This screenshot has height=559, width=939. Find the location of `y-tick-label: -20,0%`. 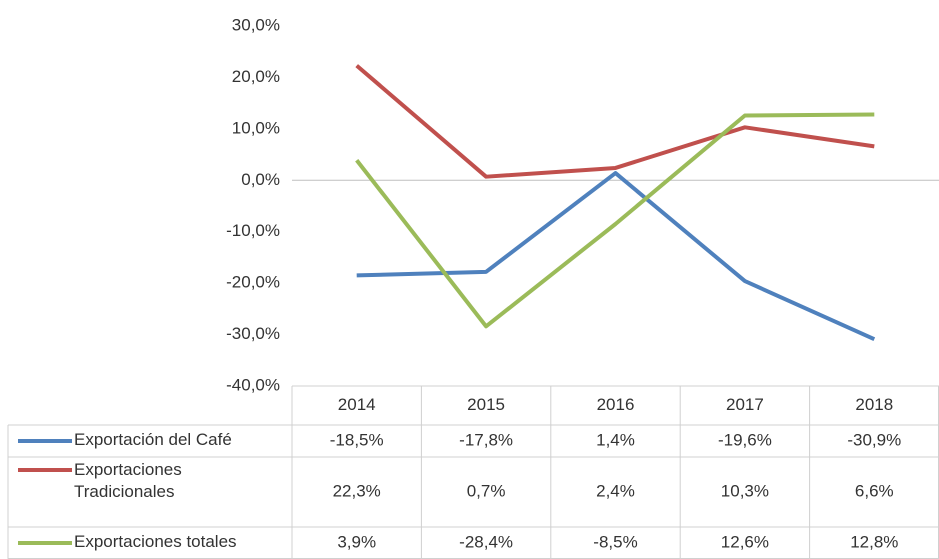

y-tick-label: -20,0% is located at coordinates (253, 282).